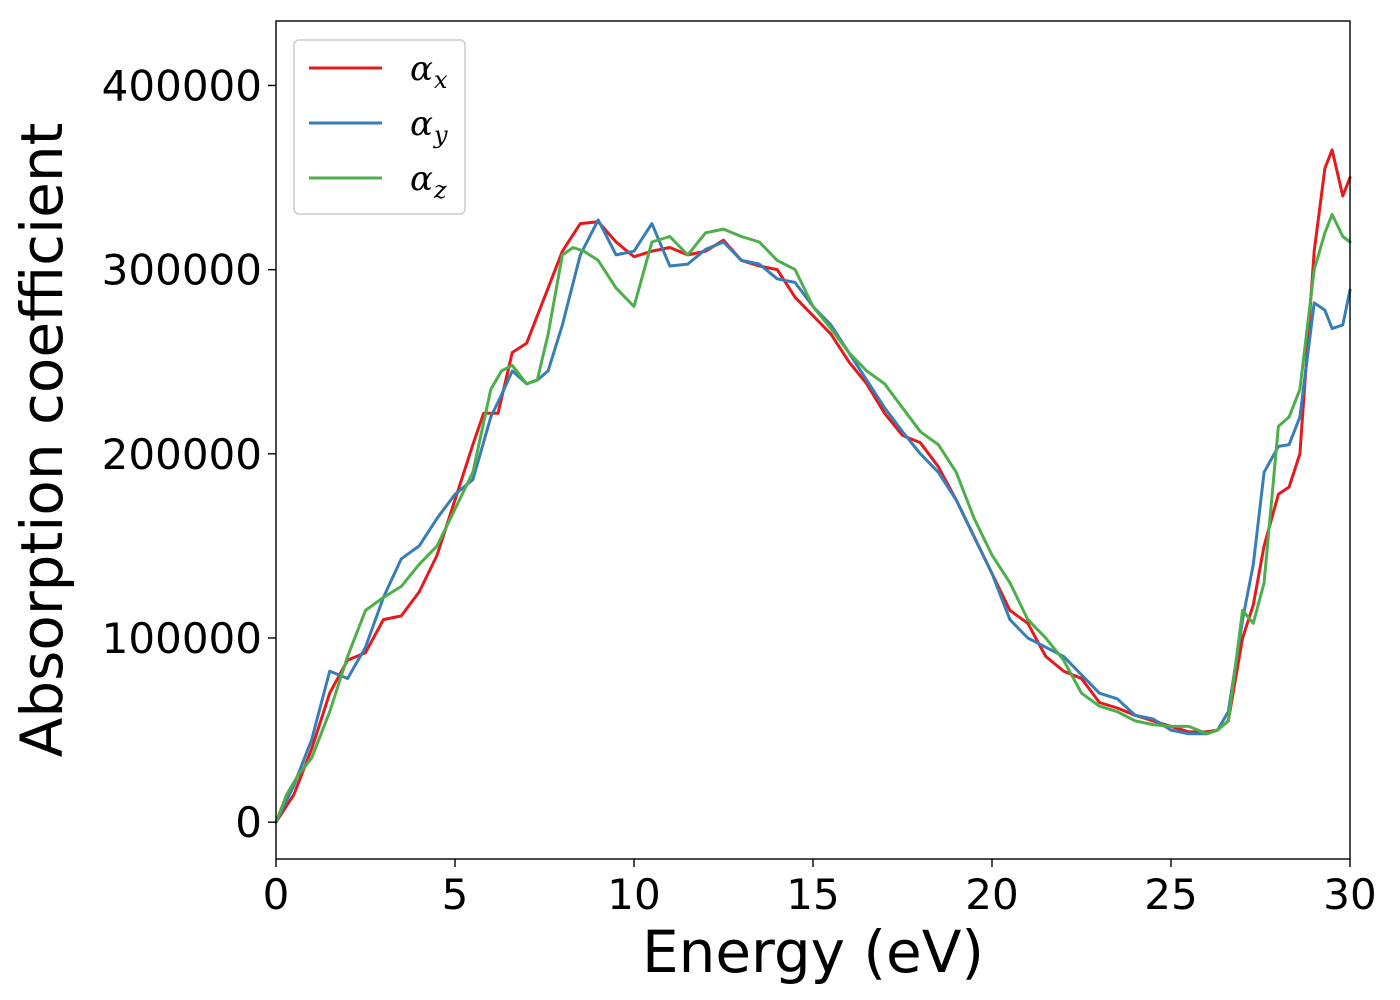 This screenshot has height=1000, width=1400. Describe the element at coordinates (440, 135) in the screenshot. I see `legend-label-subscript: y` at that location.